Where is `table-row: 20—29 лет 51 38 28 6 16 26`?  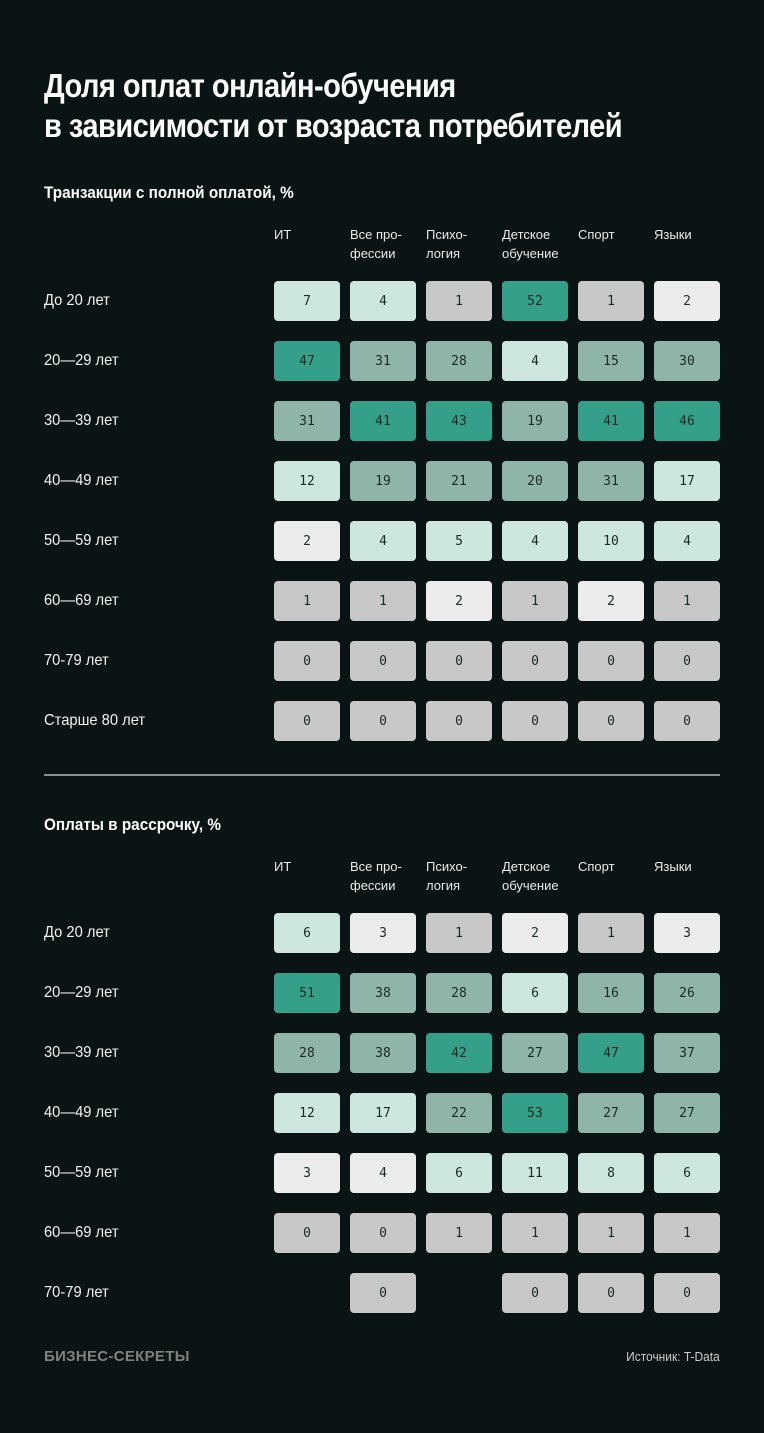 table-row: 20—29 лет 51 38 28 6 16 26 is located at coordinates (389, 993).